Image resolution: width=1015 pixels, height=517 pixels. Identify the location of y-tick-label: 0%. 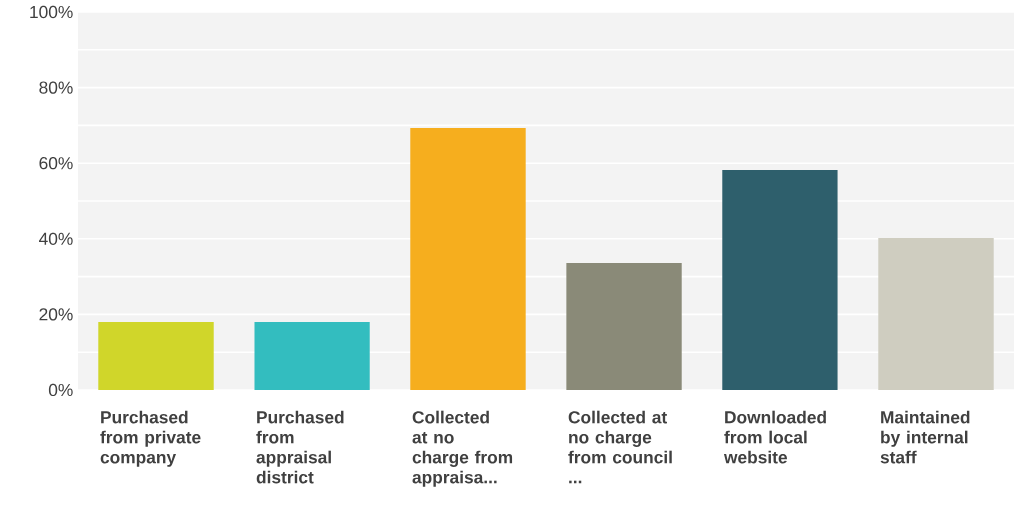
(60, 390).